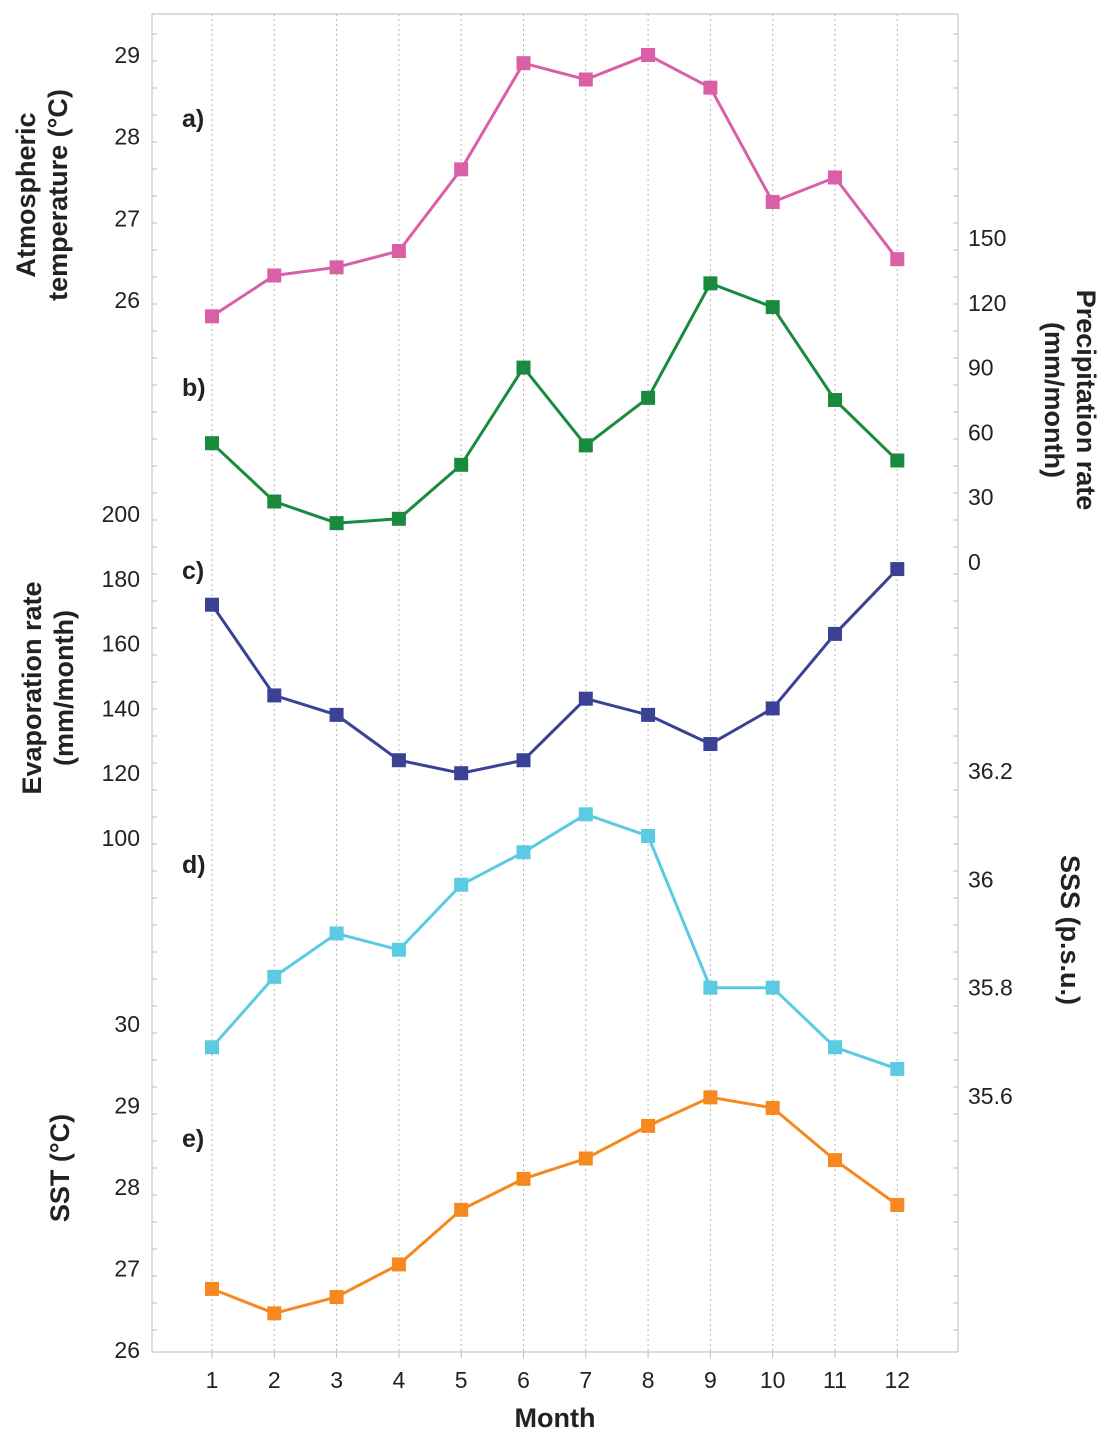 The width and height of the screenshot is (1109, 1429). What do you see at coordinates (773, 1380) in the screenshot?
I see `x-tick-label: 10` at bounding box center [773, 1380].